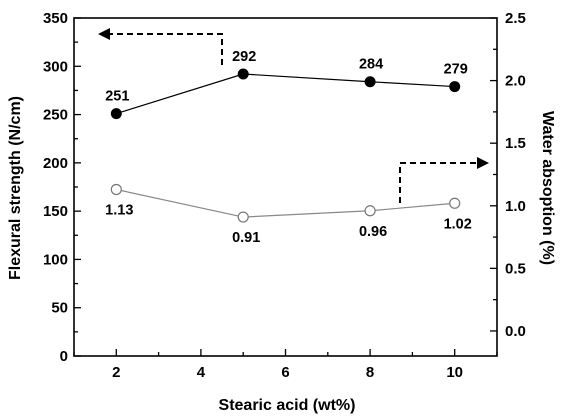  Describe the element at coordinates (508, 175) in the screenshot. I see `y2-axis-ticks: 0.0 0.5 1.0 1.5 2.0 2.5` at that location.